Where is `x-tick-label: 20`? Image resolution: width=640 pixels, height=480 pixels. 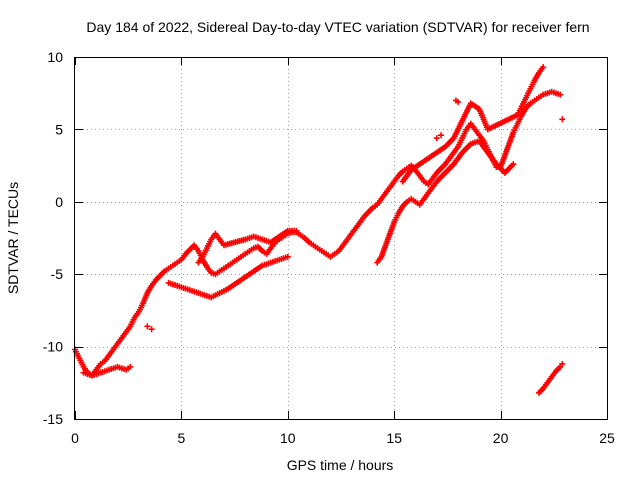
x-tick-label: 20 is located at coordinates (501, 438).